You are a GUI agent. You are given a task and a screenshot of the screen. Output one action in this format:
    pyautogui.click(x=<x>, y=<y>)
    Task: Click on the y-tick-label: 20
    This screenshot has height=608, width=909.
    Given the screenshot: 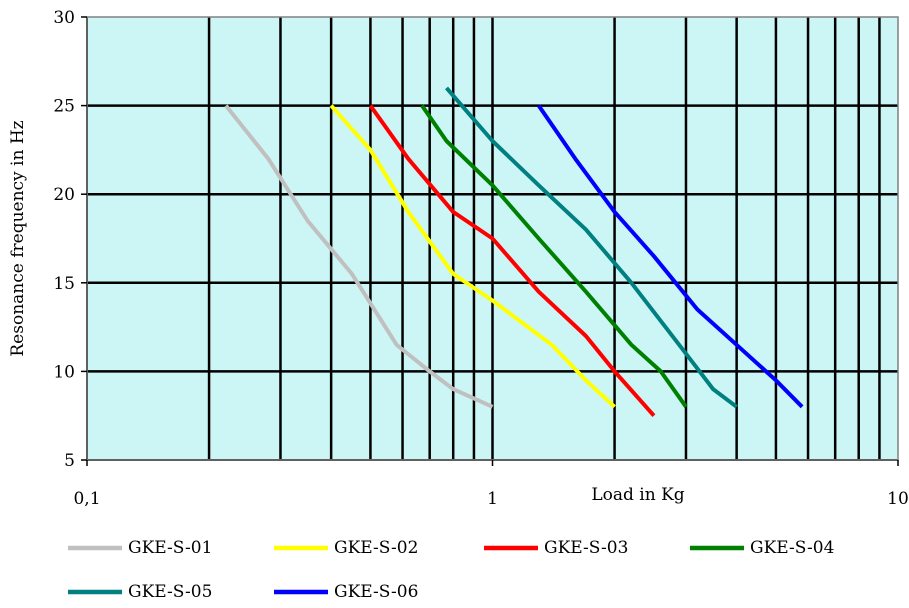 What is the action you would take?
    pyautogui.click(x=64, y=195)
    